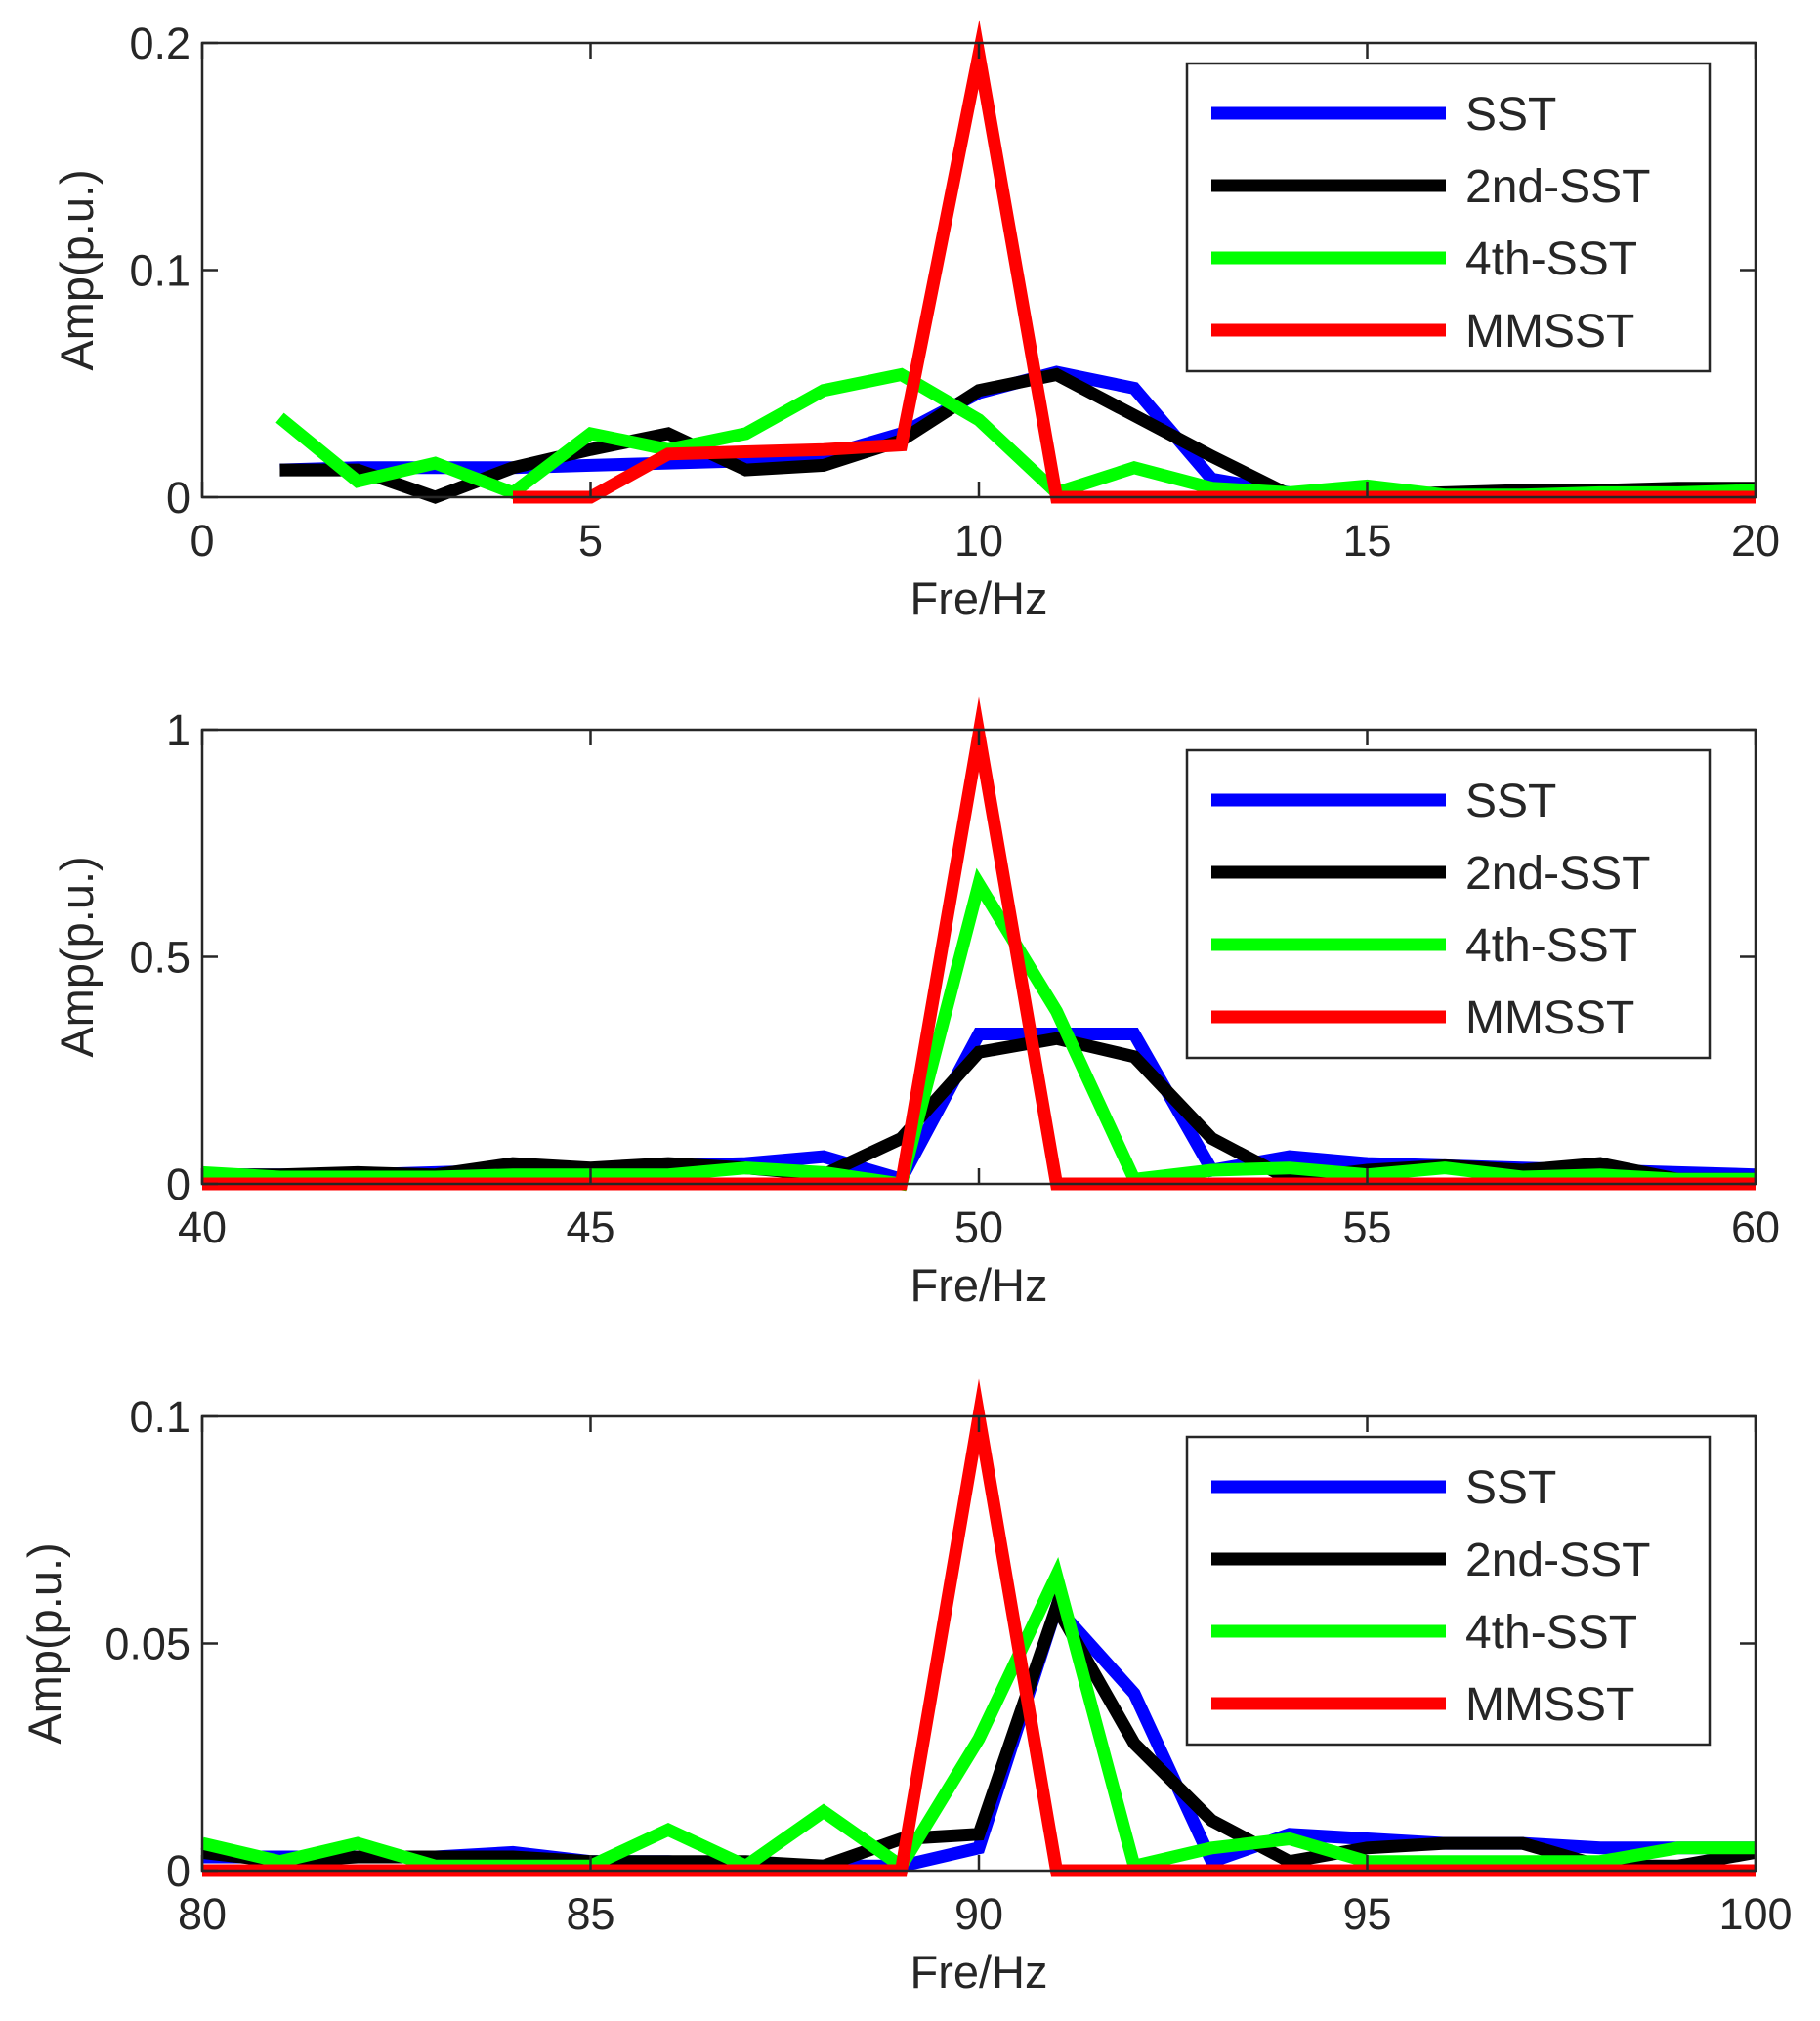 The image size is (1820, 2021). What do you see at coordinates (1366, 1227) in the screenshot?
I see `x-tick-label: 55` at bounding box center [1366, 1227].